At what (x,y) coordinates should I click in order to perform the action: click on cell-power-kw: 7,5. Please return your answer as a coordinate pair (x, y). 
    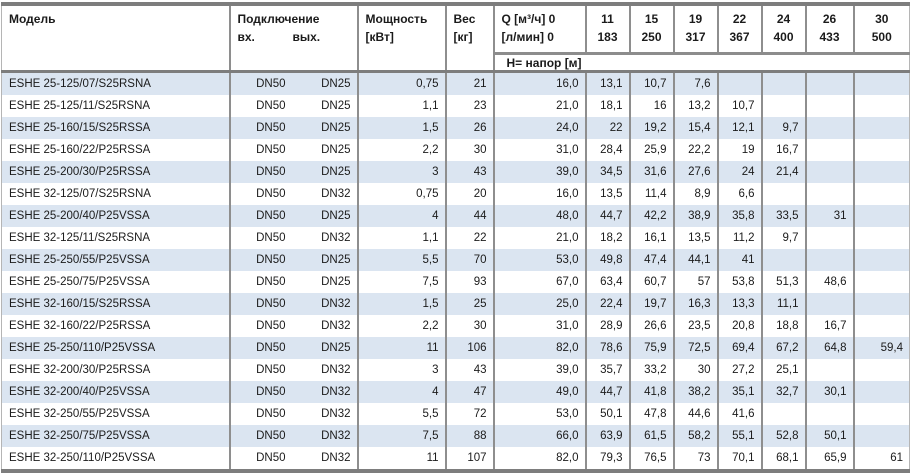
    Looking at the image, I should click on (402, 282).